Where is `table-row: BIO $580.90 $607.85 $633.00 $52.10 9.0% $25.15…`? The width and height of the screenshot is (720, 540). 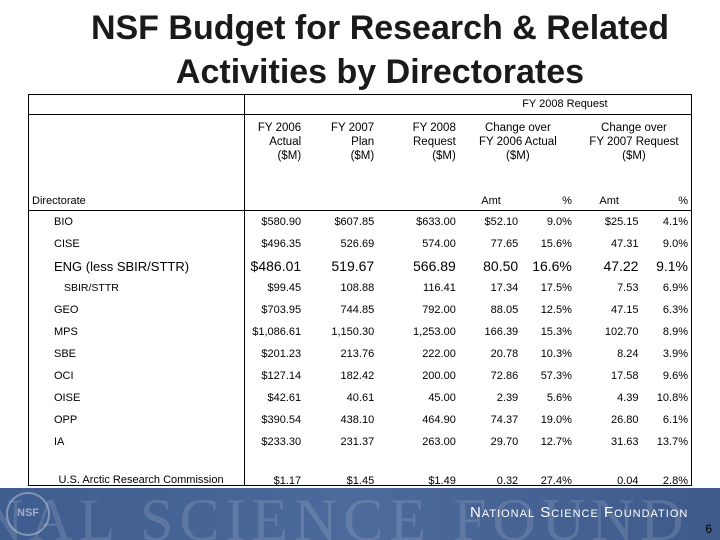
table-row: BIO $580.90 $607.85 $633.00 $52.10 9.0% $25.15… is located at coordinates (360, 222).